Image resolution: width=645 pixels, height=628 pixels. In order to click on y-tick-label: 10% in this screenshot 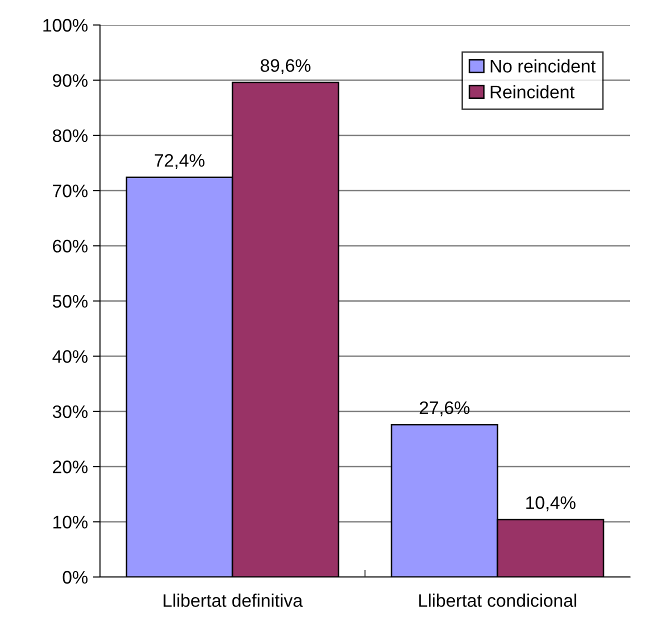, I will do `click(70, 522)`.